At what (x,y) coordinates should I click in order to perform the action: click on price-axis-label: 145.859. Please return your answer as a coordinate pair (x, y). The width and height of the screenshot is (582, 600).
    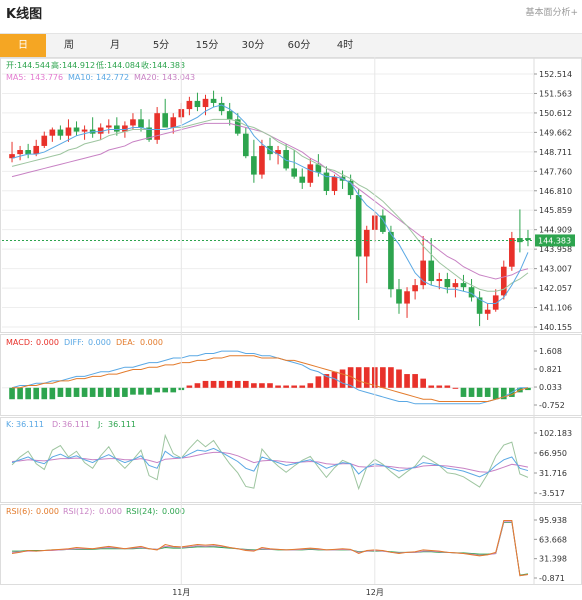
    Looking at the image, I should click on (555, 210).